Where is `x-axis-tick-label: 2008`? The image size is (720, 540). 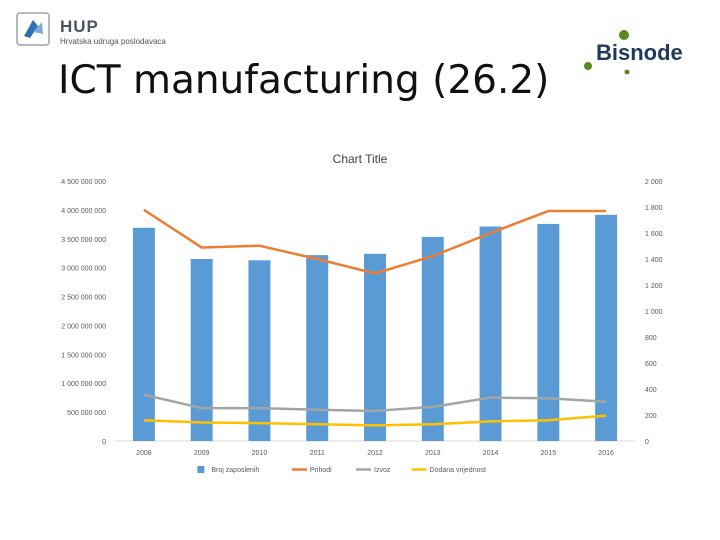 x-axis-tick-label: 2008 is located at coordinates (144, 453).